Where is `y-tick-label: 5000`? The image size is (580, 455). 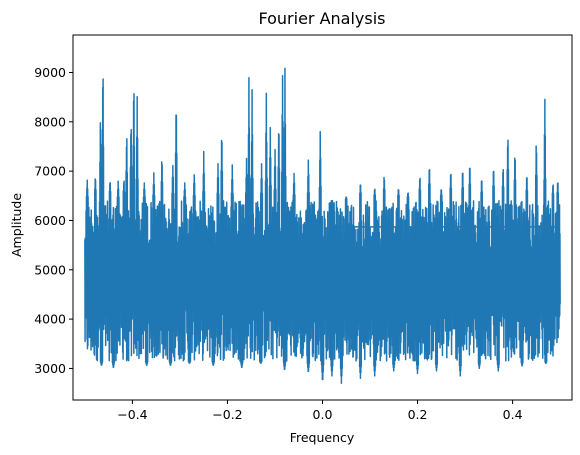
y-tick-label: 5000 is located at coordinates (50, 269).